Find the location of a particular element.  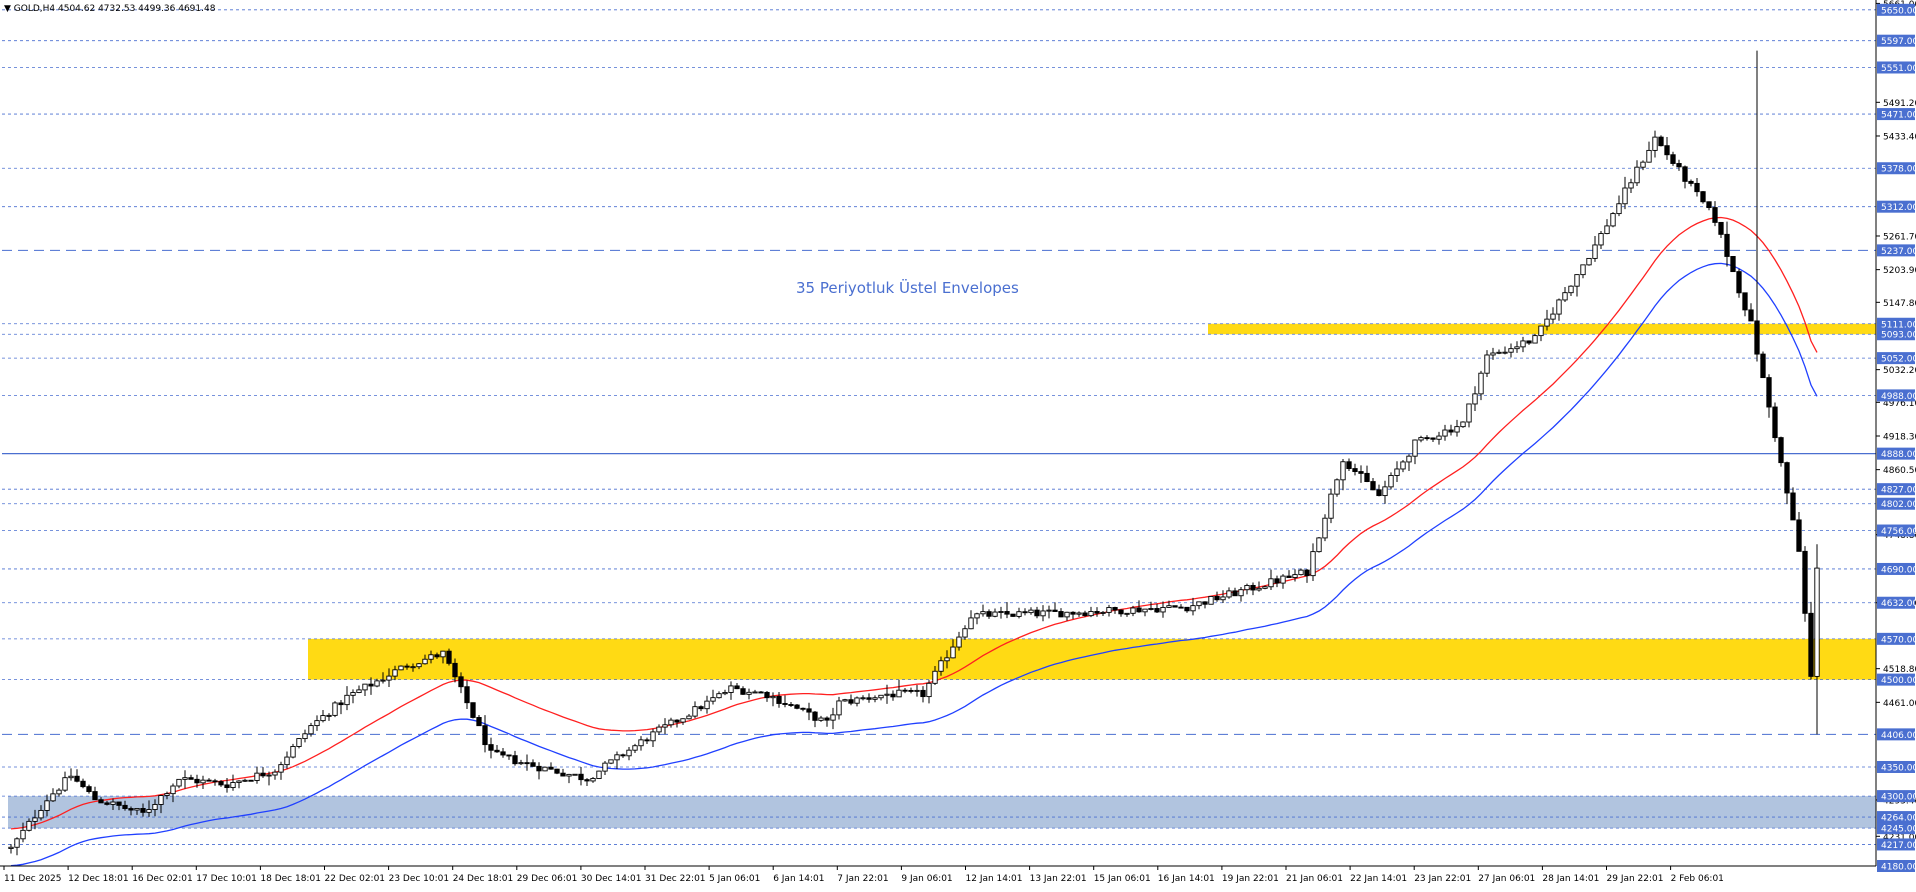

time-tick-label: 22 Dec 02:01 is located at coordinates (355, 879).